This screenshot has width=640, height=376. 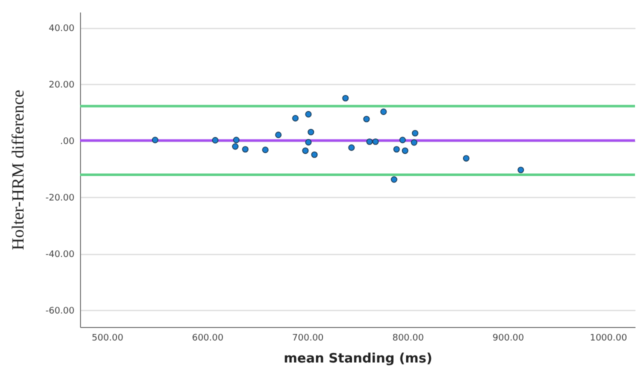 What do you see at coordinates (108, 339) in the screenshot?
I see `x-tick-label: 500.00` at bounding box center [108, 339].